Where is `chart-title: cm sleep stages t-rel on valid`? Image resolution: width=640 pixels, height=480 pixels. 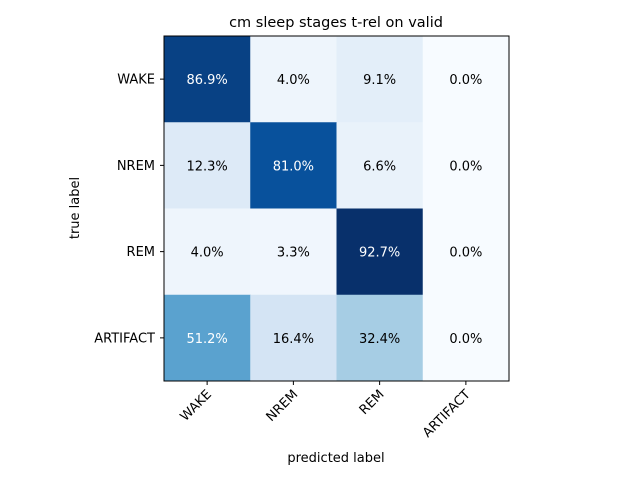
chart-title: cm sleep stages t-rel on valid is located at coordinates (336, 23).